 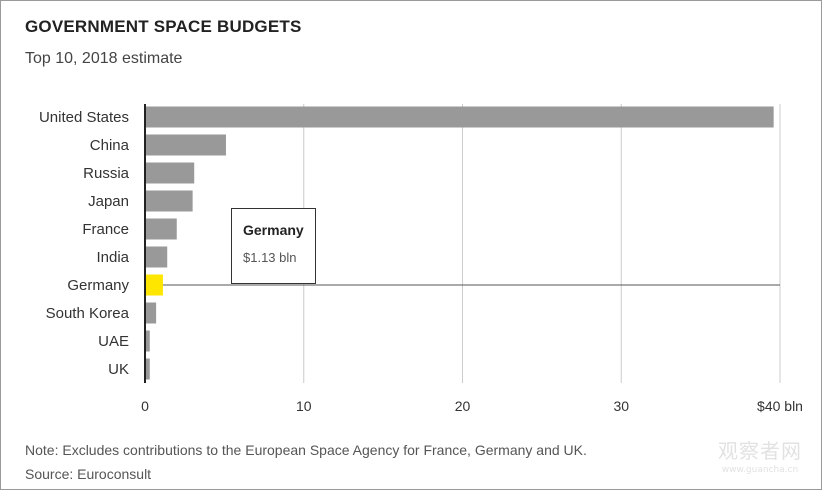 I want to click on bar-uk, so click(x=147, y=369).